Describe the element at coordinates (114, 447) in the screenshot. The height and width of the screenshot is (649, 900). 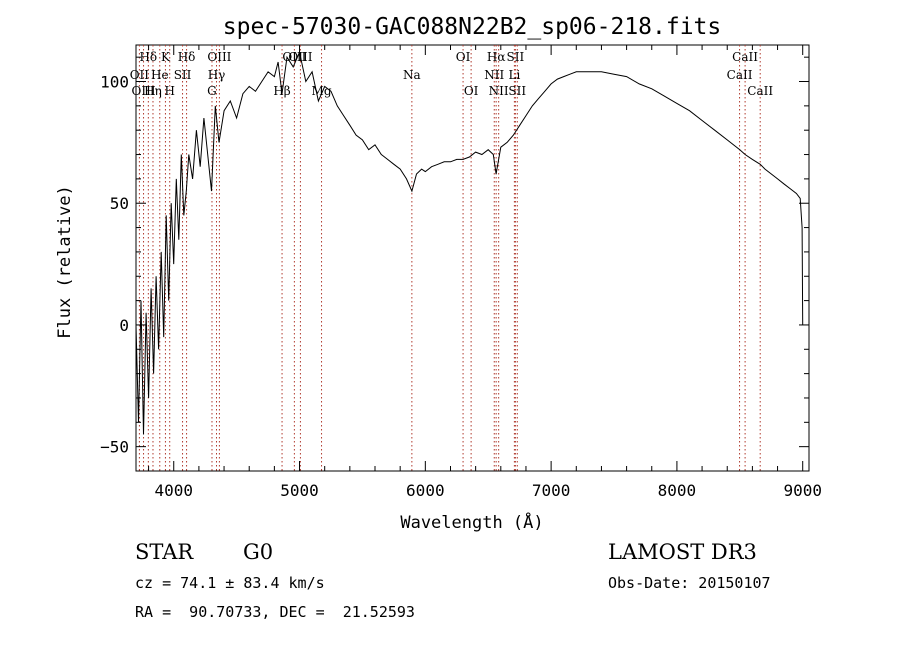
I see `y-tick-label-0: −50` at that location.